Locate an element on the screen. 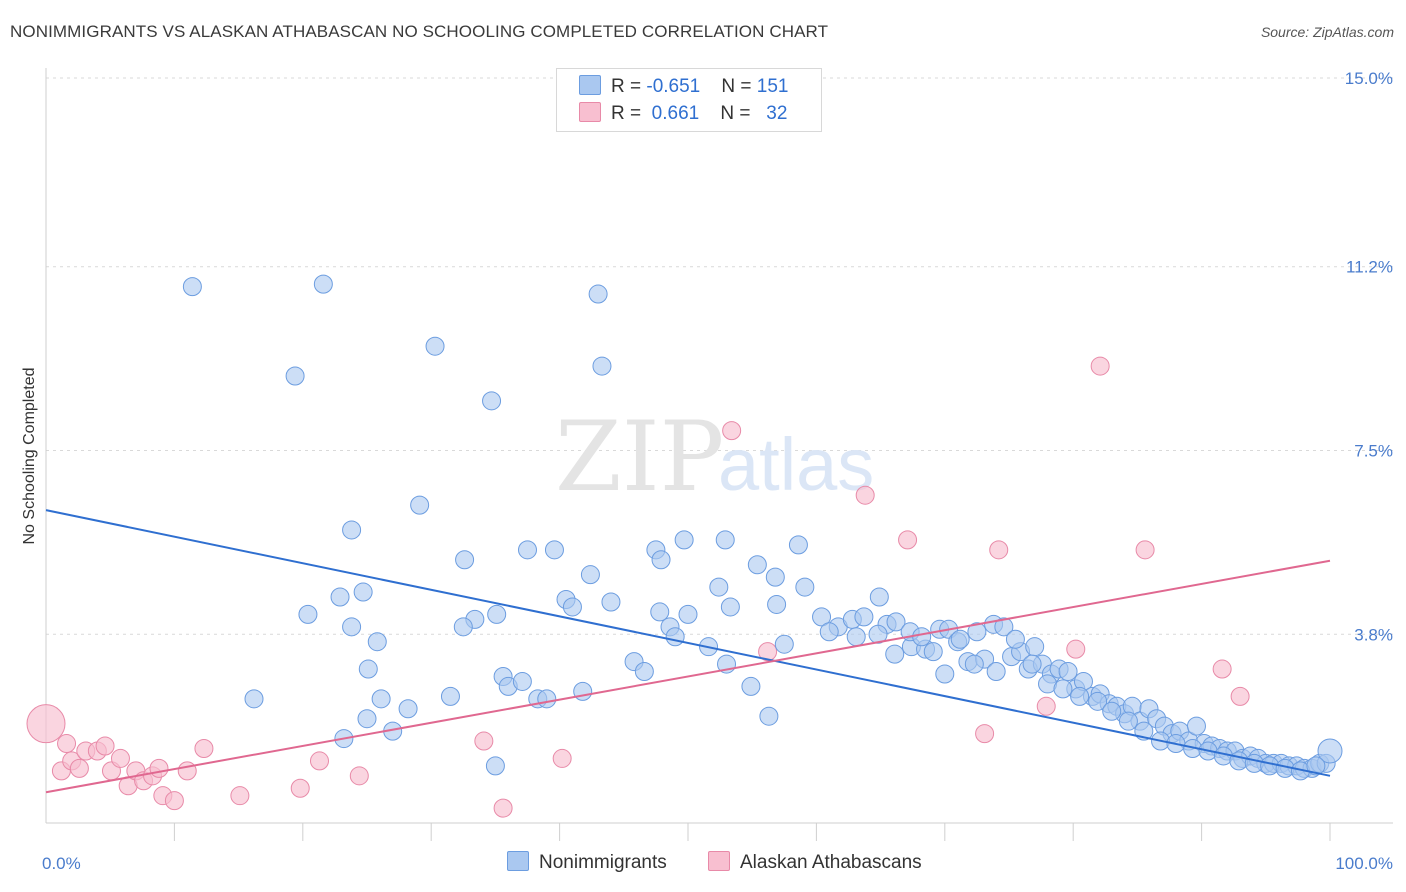 The width and height of the screenshot is (1406, 892). bottom-legend-alaskan-athabascans: Alaskan Athabascans is located at coordinates (815, 862).